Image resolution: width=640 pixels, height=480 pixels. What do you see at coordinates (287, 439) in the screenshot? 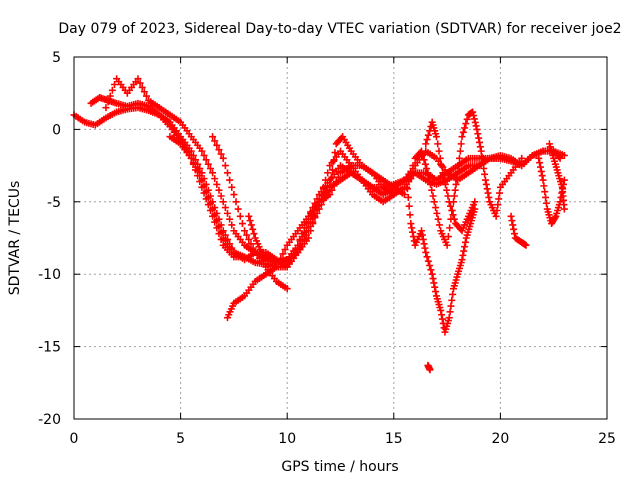
I see `x-tick-label: 10` at bounding box center [287, 439].